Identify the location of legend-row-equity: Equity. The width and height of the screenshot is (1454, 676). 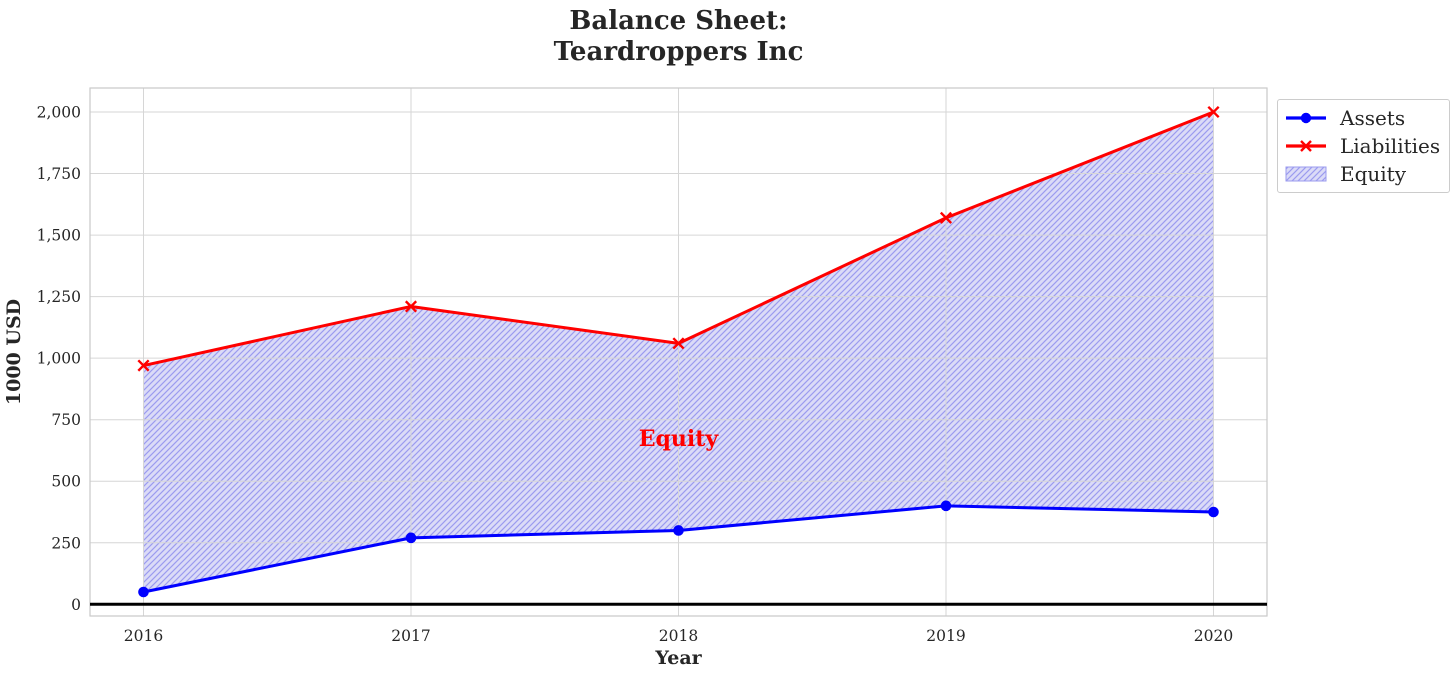
(1362, 174).